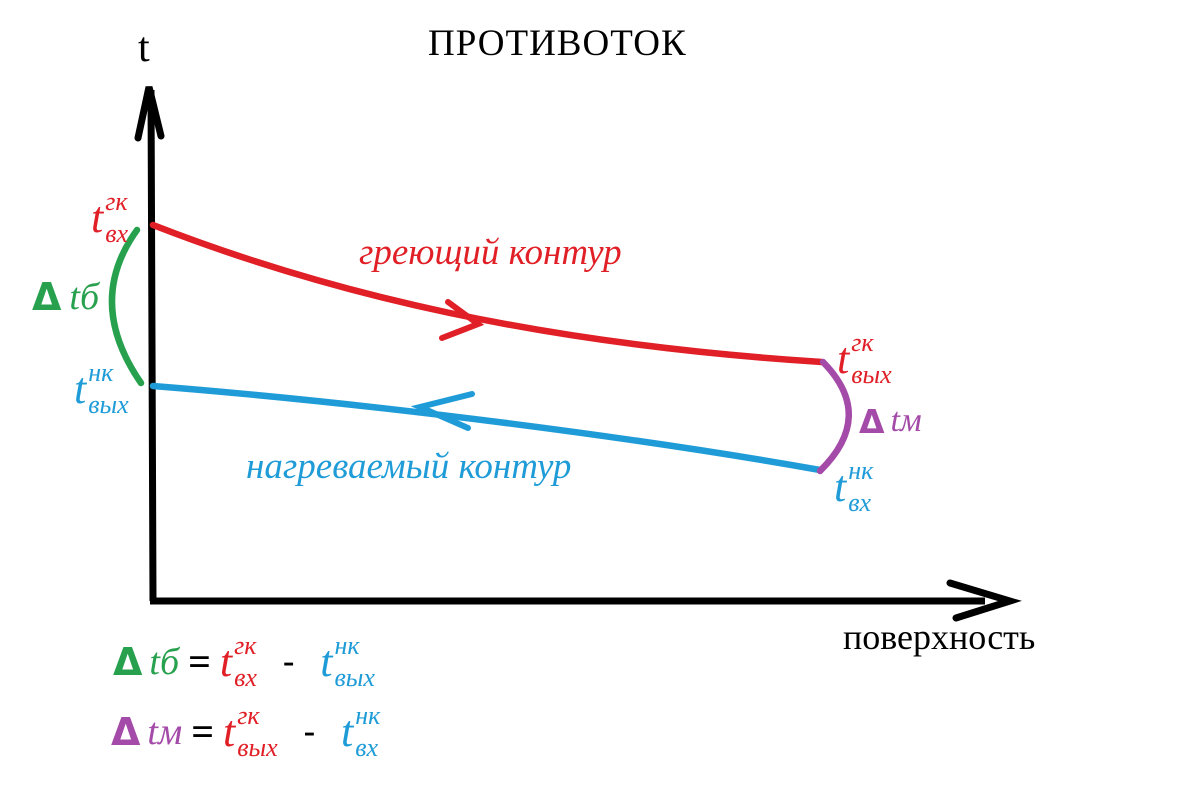  I want to click on y-axis-line, so click(152, 345).